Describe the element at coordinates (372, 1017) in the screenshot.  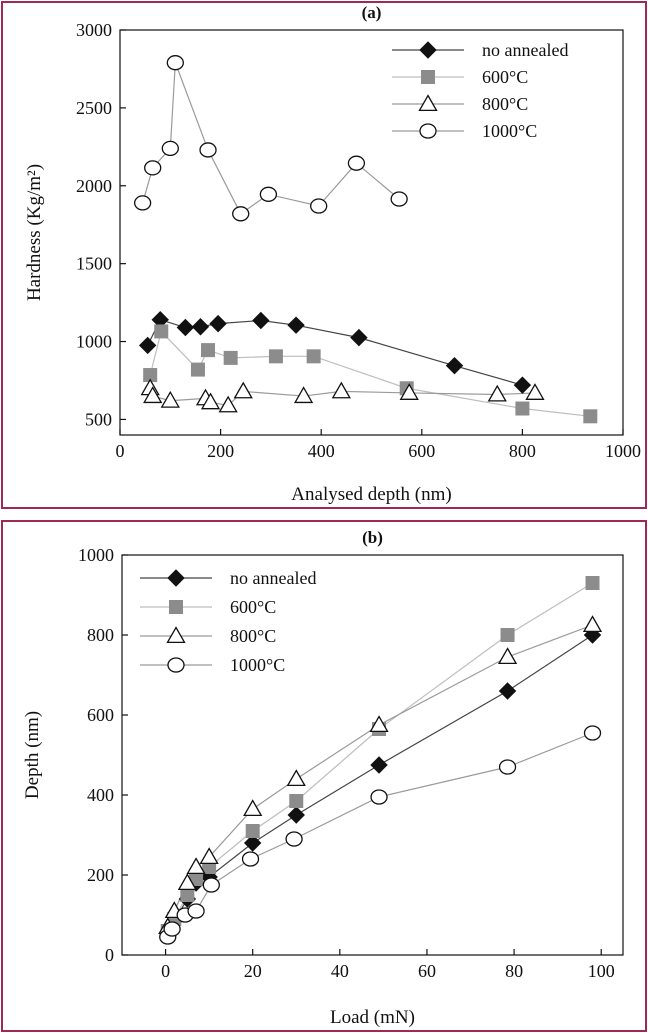
I see `x-axis-title: Load (mN)` at that location.